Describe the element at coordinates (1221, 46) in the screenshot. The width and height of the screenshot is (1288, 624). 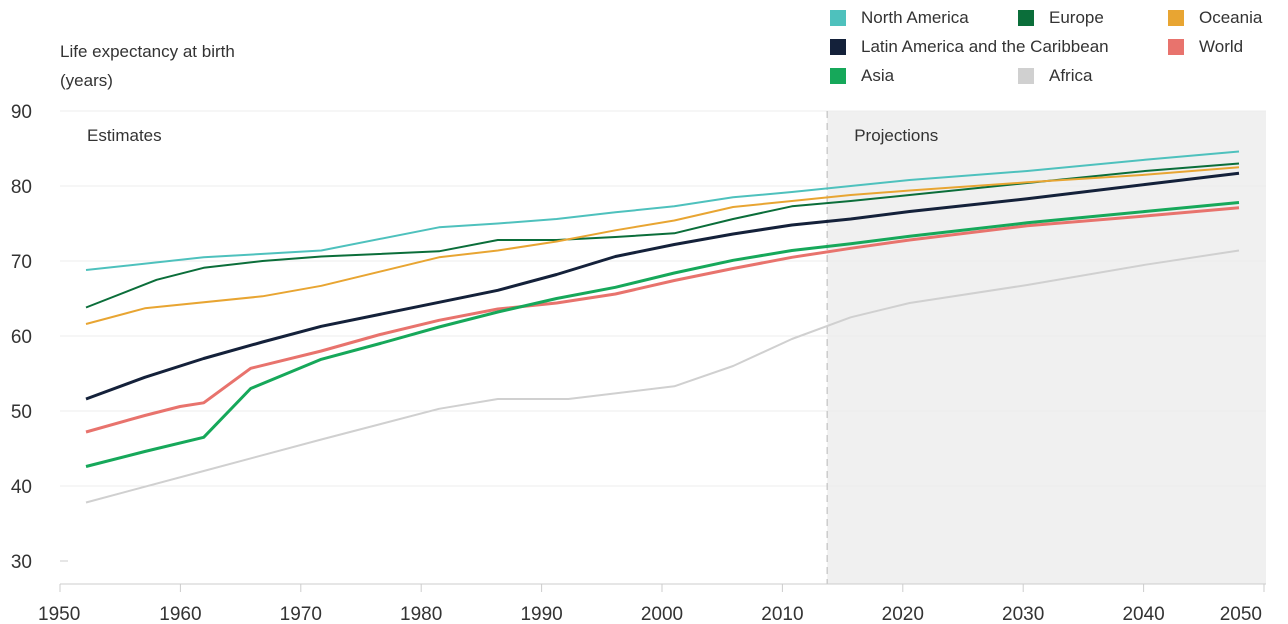
I see `legend-label: World` at that location.